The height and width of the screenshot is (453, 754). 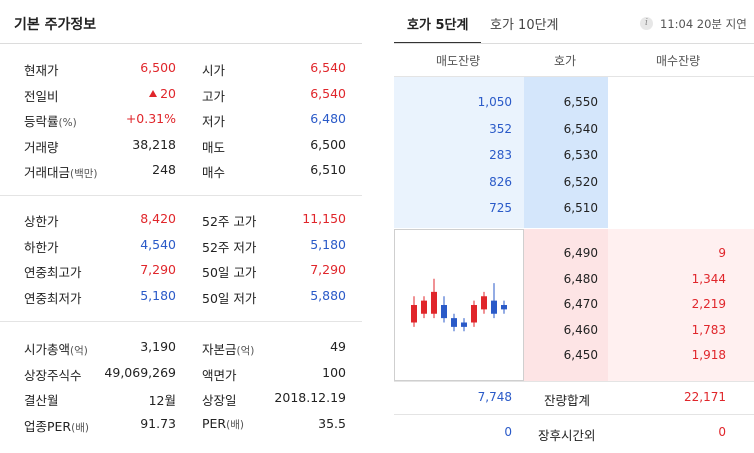 What do you see at coordinates (324, 218) in the screenshot?
I see `info-value-2: 11,150` at bounding box center [324, 218].